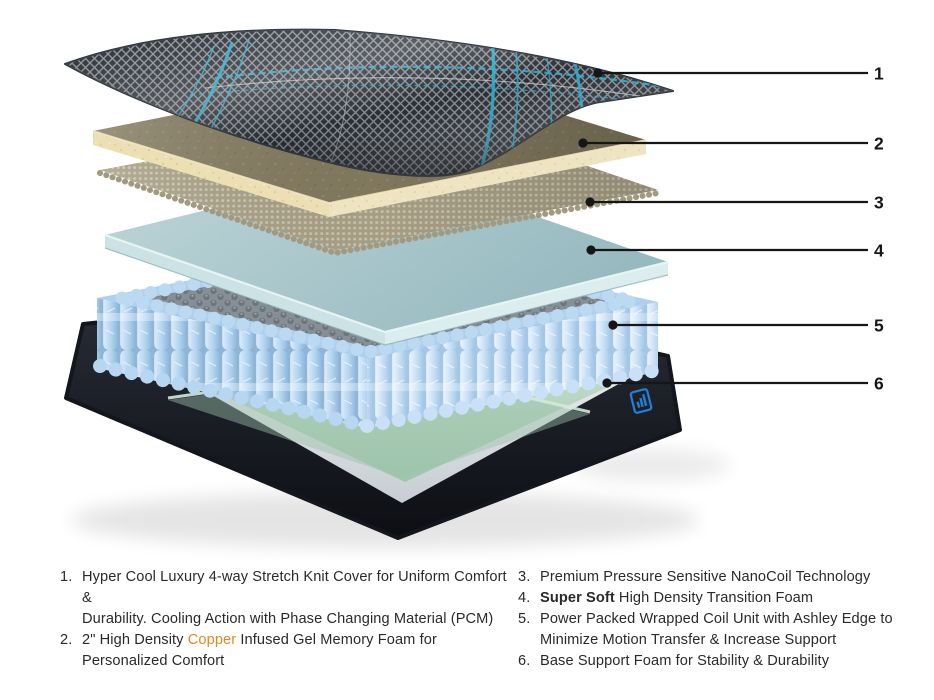 The width and height of the screenshot is (934, 700). Describe the element at coordinates (153, 661) in the screenshot. I see `legend-run: Personalized Comfort` at that location.